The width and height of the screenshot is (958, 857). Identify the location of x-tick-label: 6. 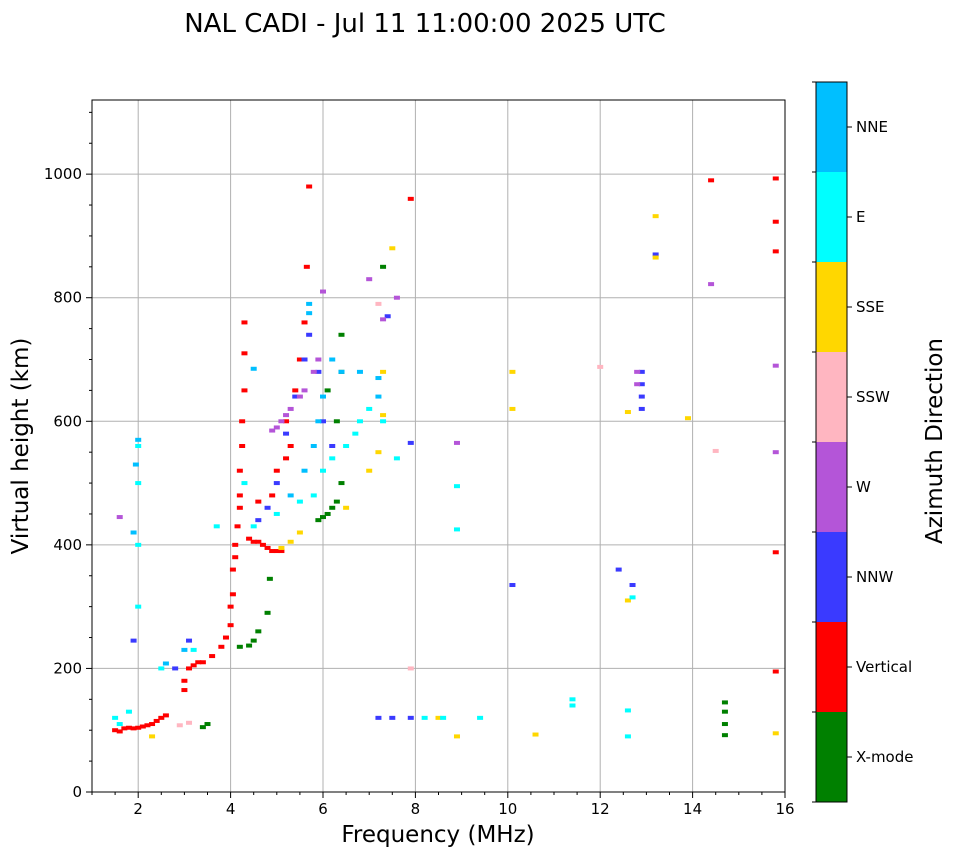
(323, 809).